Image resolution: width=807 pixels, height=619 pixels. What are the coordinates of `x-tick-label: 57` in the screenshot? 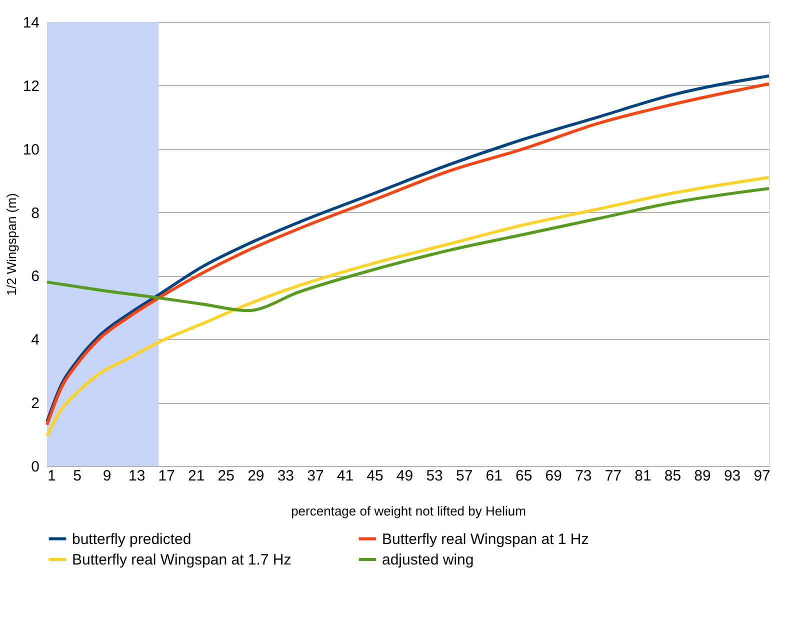 It's located at (464, 476).